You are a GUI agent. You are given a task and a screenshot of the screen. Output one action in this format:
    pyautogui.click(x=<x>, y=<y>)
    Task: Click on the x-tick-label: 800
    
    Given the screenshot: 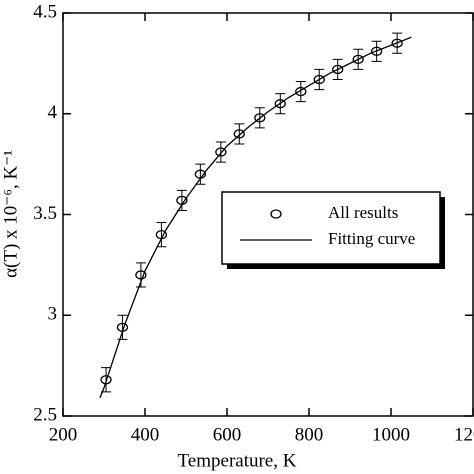 What is the action you would take?
    pyautogui.click(x=309, y=434)
    